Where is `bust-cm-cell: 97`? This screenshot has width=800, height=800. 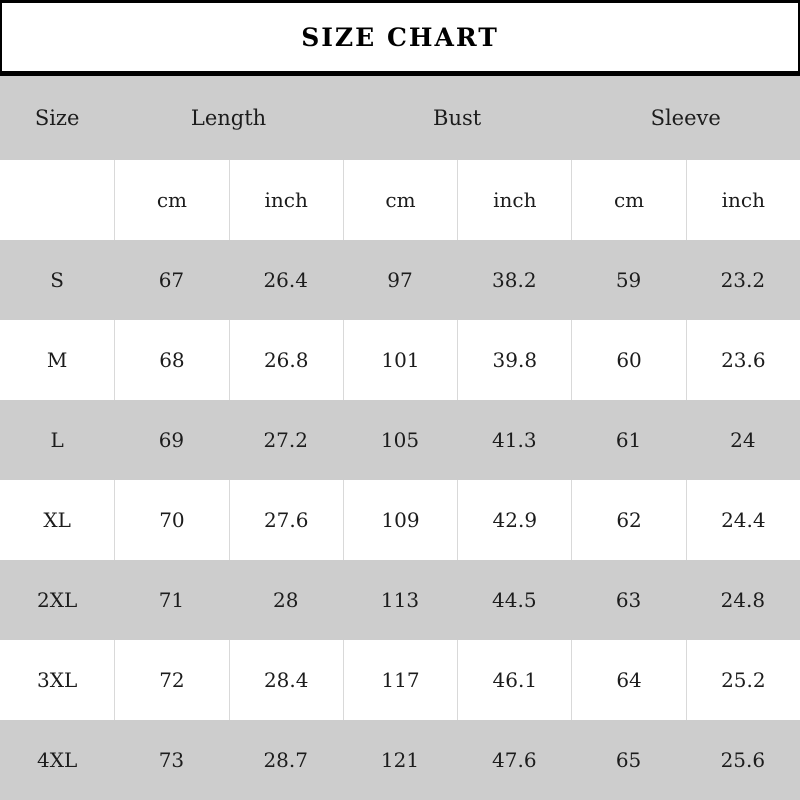 bust-cm-cell: 97 is located at coordinates (400, 280).